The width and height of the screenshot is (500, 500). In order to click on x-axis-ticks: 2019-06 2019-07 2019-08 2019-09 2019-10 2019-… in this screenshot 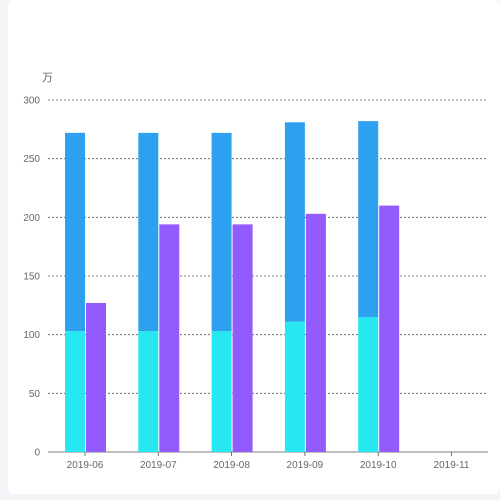, I will do `click(268, 461)`.